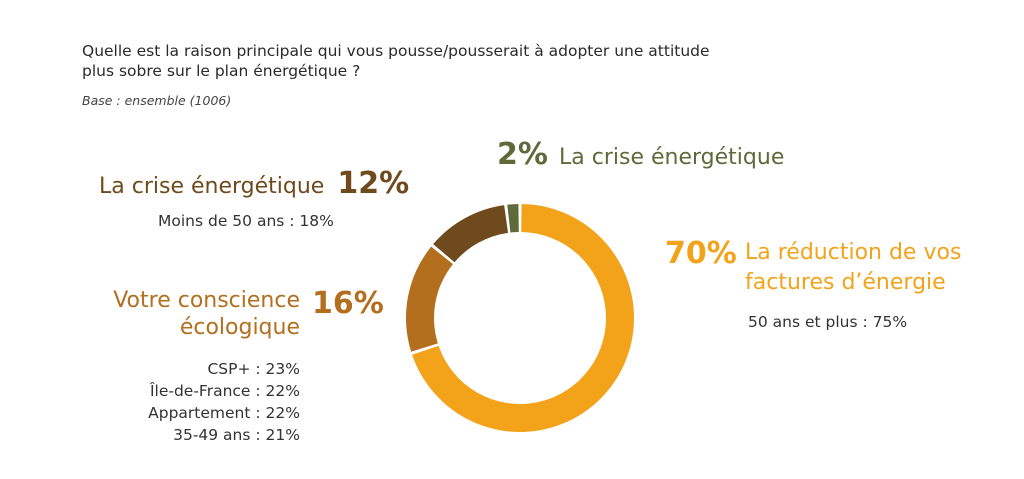 Image resolution: width=1024 pixels, height=479 pixels. Describe the element at coordinates (157, 100) in the screenshot. I see `base-note: Base : ensemble (1006)` at that location.